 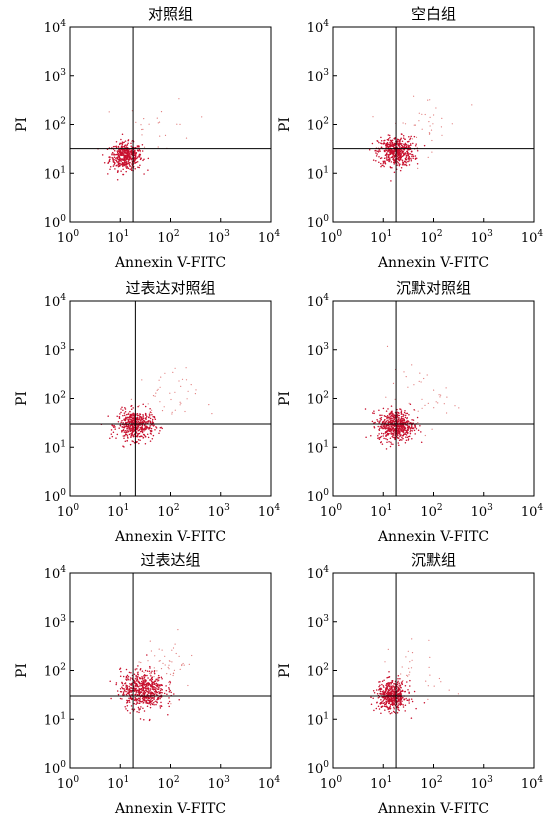 I want to click on x-tick-label: 104, so click(x=532, y=783).